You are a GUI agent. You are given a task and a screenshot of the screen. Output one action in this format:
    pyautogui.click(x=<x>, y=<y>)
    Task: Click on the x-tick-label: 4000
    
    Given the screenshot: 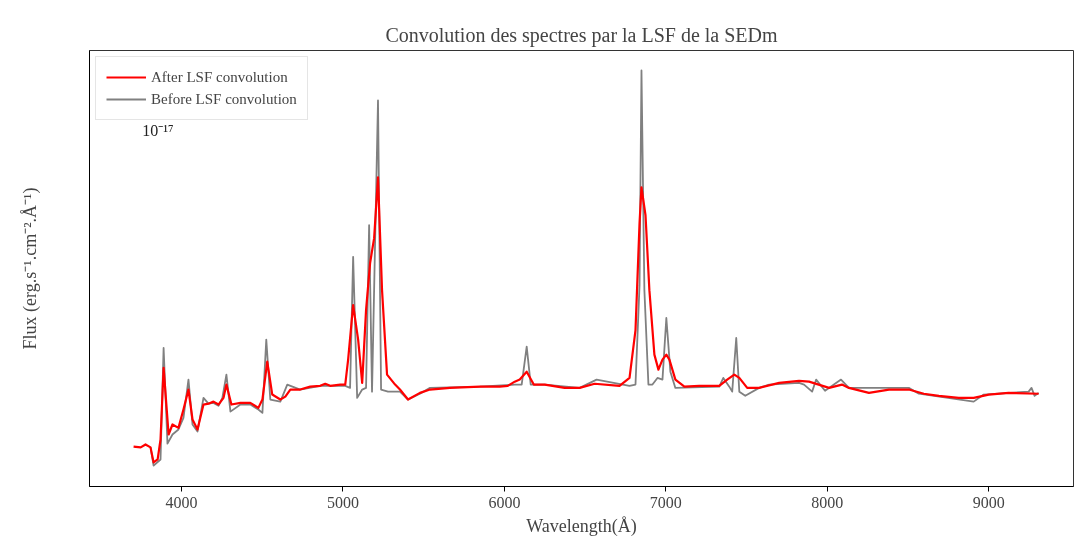 What is the action you would take?
    pyautogui.click(x=181, y=502)
    